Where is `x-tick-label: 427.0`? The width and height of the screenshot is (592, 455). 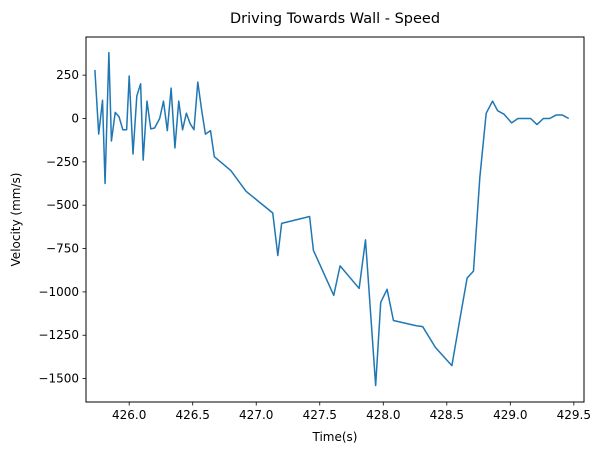
x-tick-label: 427.0 is located at coordinates (256, 415).